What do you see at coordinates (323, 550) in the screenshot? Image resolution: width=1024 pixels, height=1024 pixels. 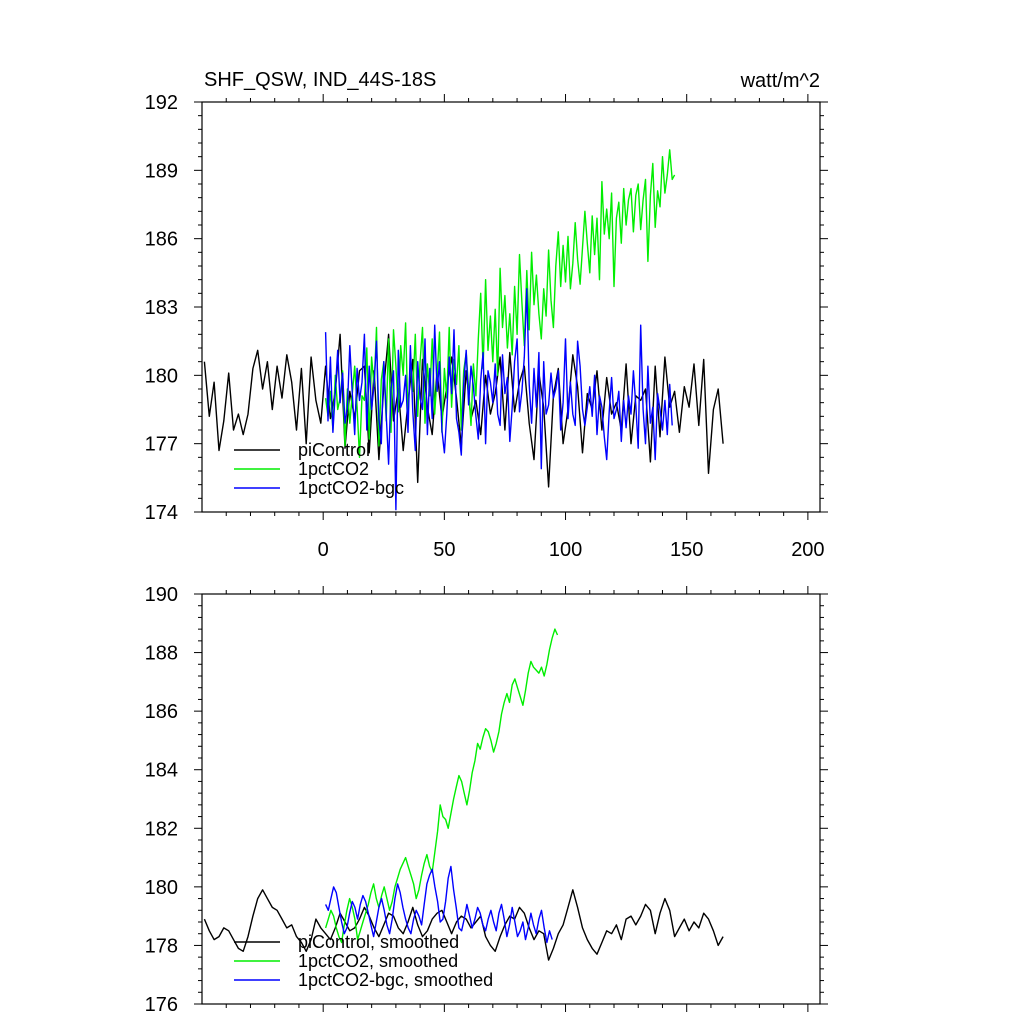 I see `x-tick-label: 0` at bounding box center [323, 550].